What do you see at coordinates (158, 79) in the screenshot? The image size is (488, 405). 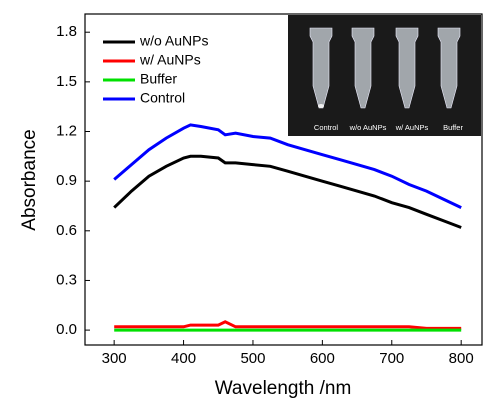 I see `legend-label: Buffer` at bounding box center [158, 79].